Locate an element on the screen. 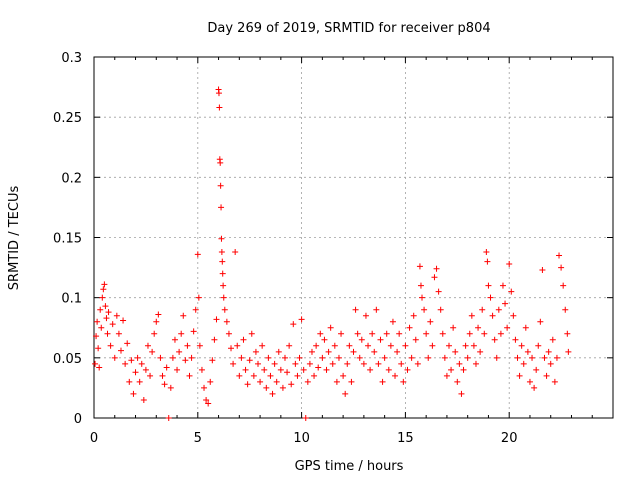  x-tick-label: 10 is located at coordinates (301, 438).